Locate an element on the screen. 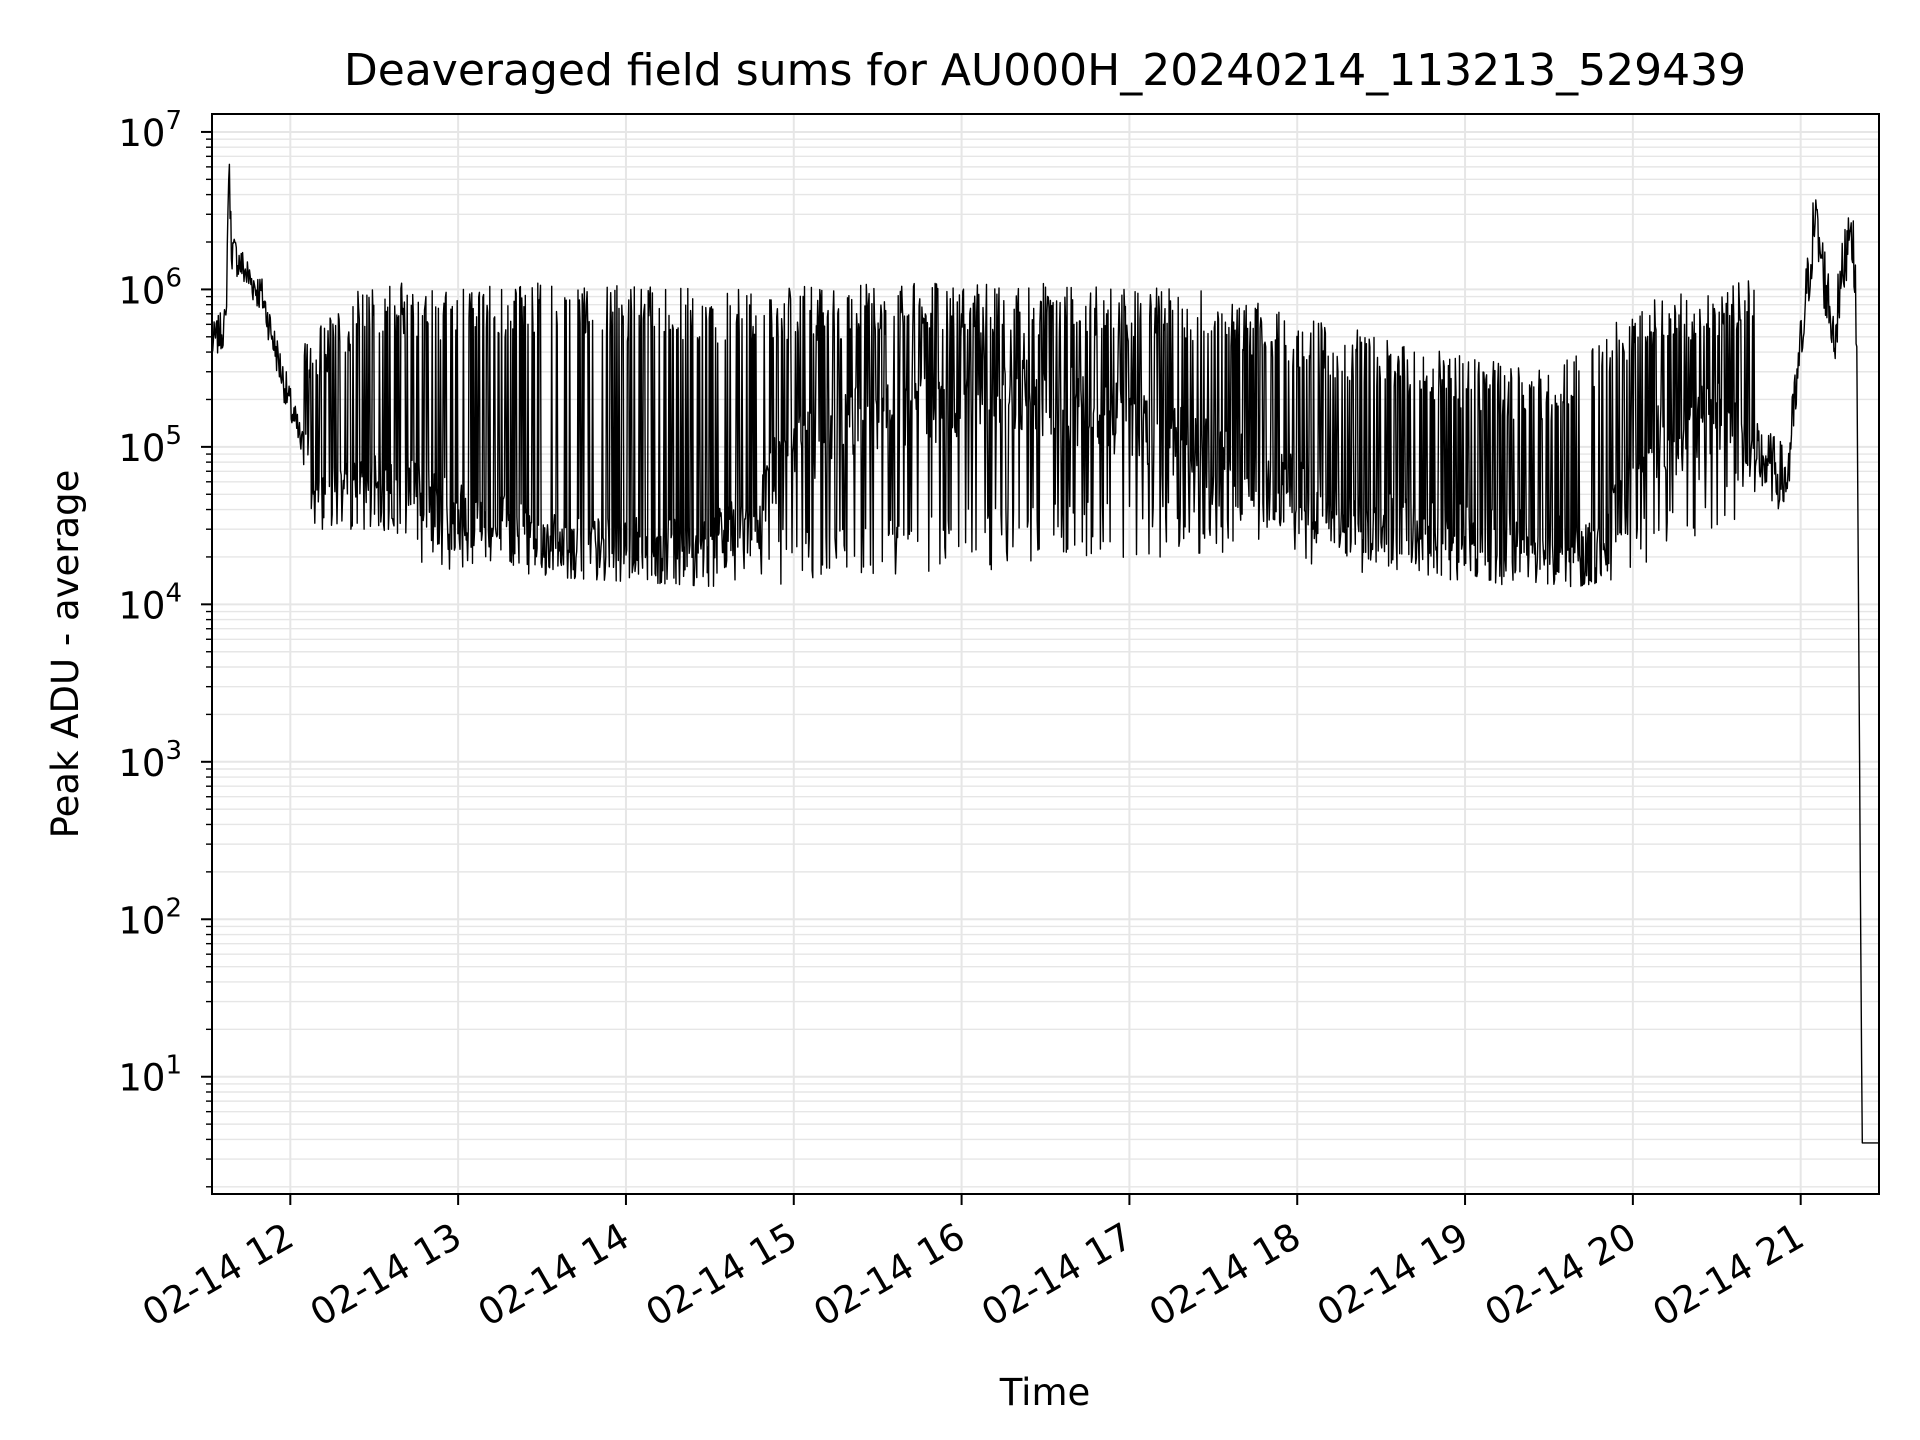 The width and height of the screenshot is (1920, 1440). y-tick-label: 10³ is located at coordinates (150, 760).